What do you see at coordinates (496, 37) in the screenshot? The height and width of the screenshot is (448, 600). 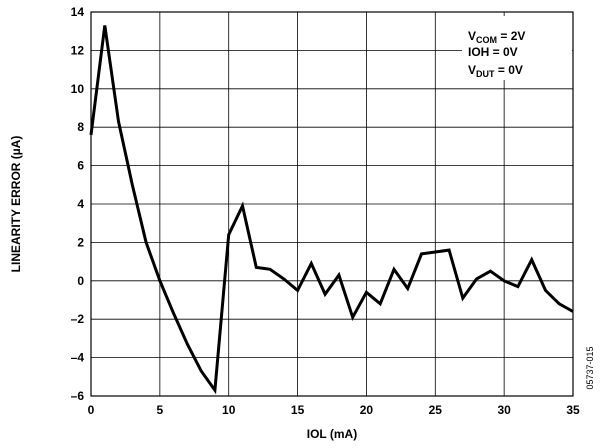 I see `legend-line-vcom: VCOM = 2V` at bounding box center [496, 37].